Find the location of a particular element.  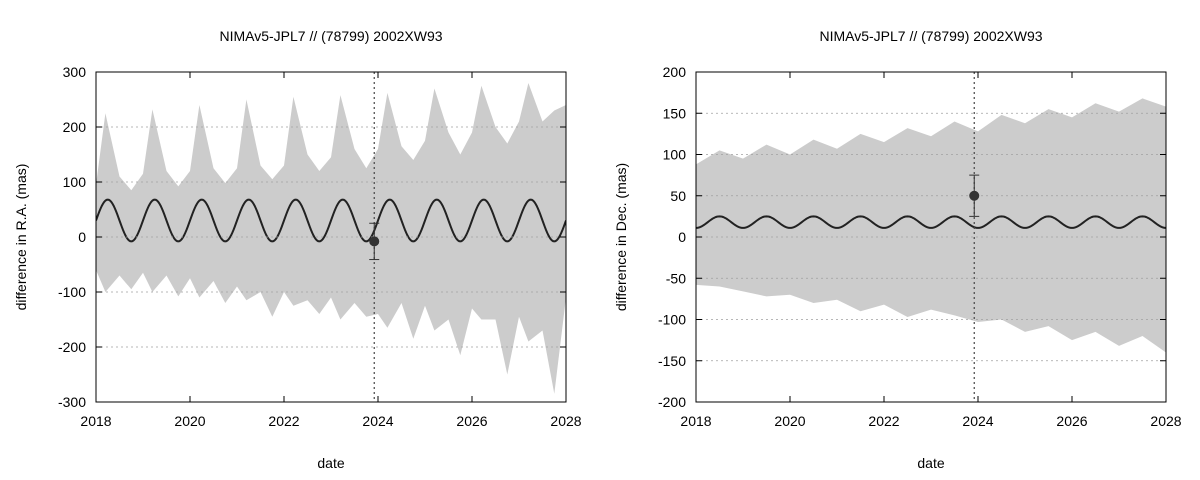

ra-y-axis-label: difference in R.A. (mas) is located at coordinates (21, 237).